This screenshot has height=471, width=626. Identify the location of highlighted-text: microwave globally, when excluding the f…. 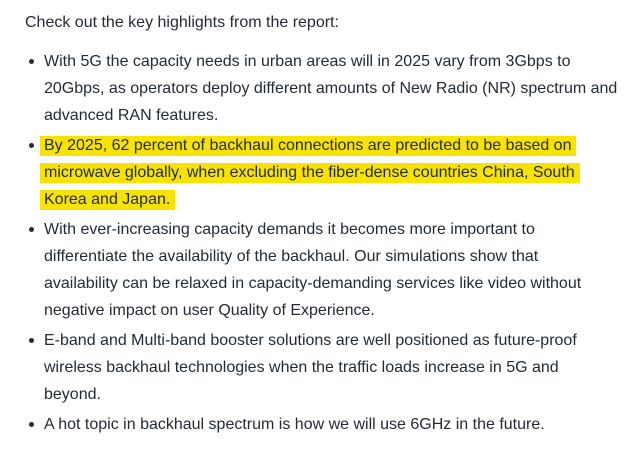
(310, 173).